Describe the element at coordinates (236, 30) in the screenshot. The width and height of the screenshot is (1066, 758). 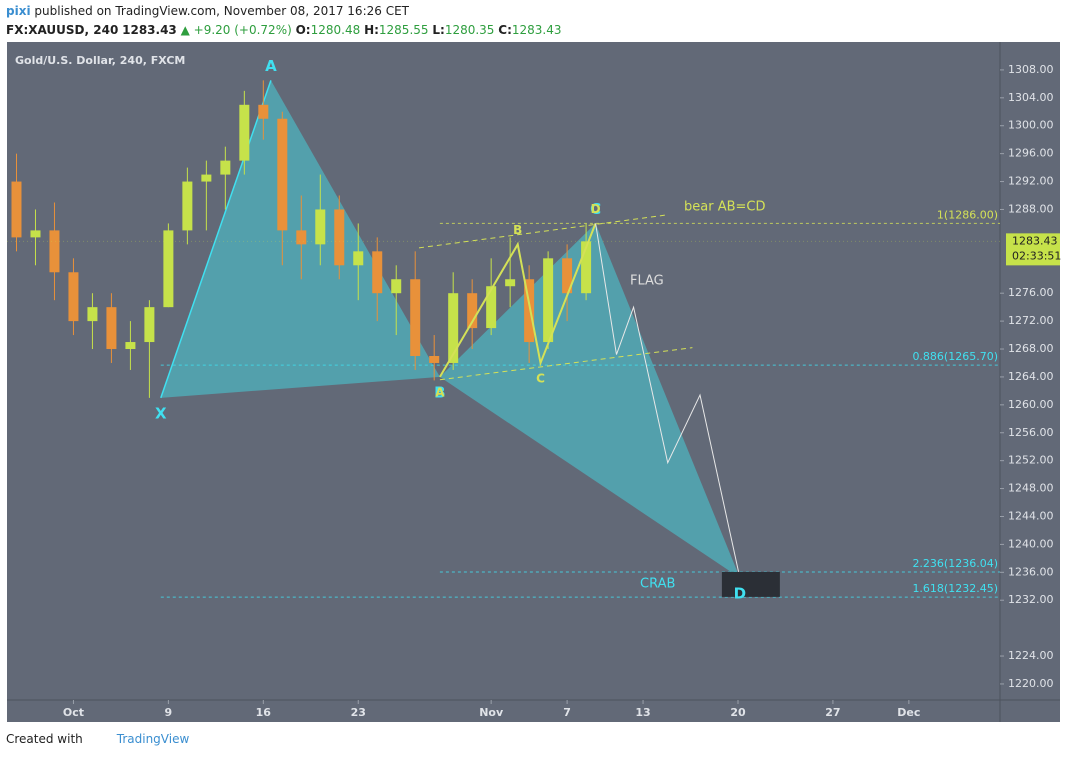
I see `change: ▲ +9.20 (+0.72%)` at that location.